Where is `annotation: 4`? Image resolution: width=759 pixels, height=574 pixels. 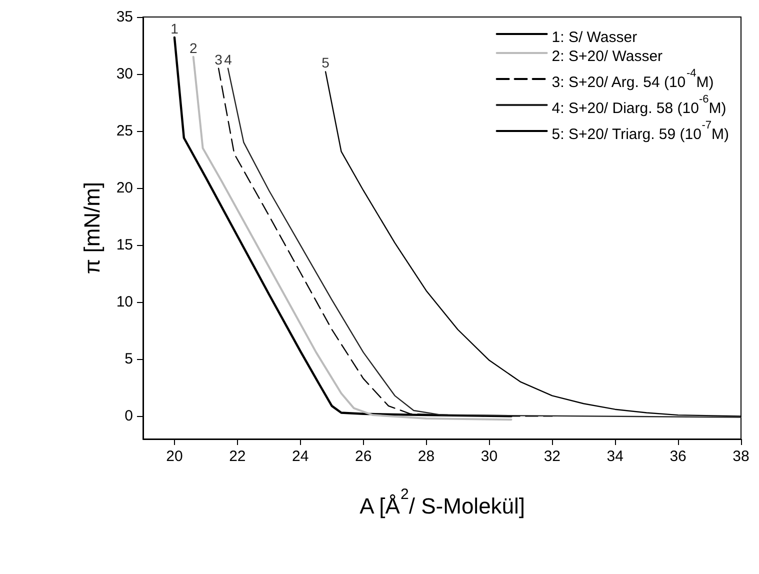
annotation: 4 is located at coordinates (228, 59).